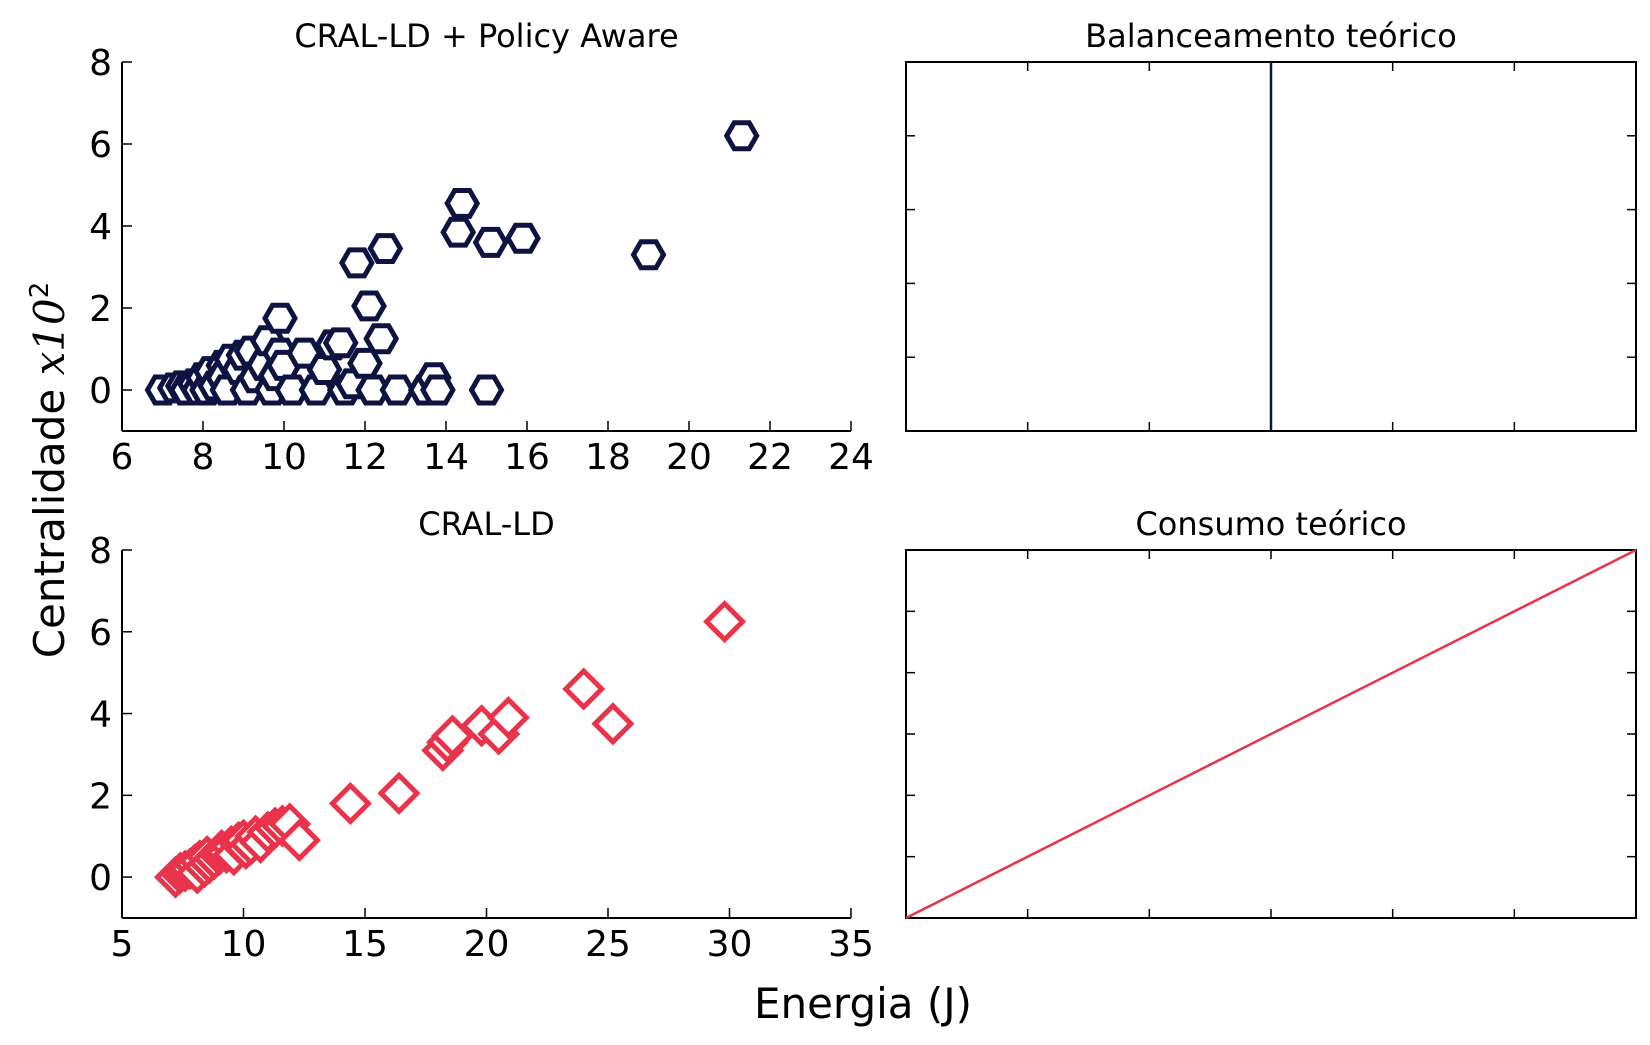  I want to click on x-tick-label: 12, so click(365, 457).